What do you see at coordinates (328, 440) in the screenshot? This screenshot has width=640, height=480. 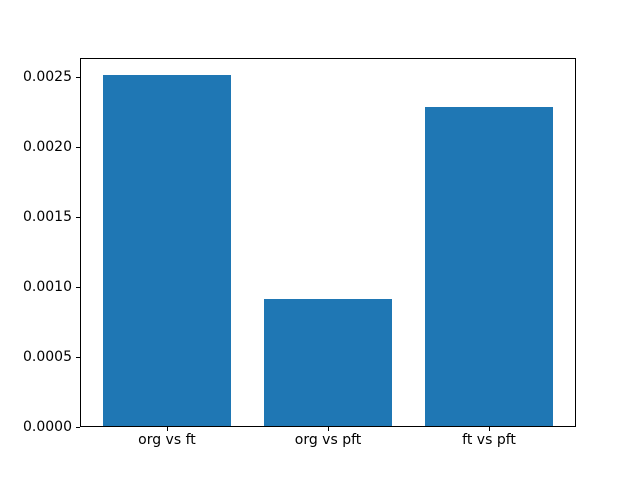 I see `x-tick-label: org vs pft` at bounding box center [328, 440].